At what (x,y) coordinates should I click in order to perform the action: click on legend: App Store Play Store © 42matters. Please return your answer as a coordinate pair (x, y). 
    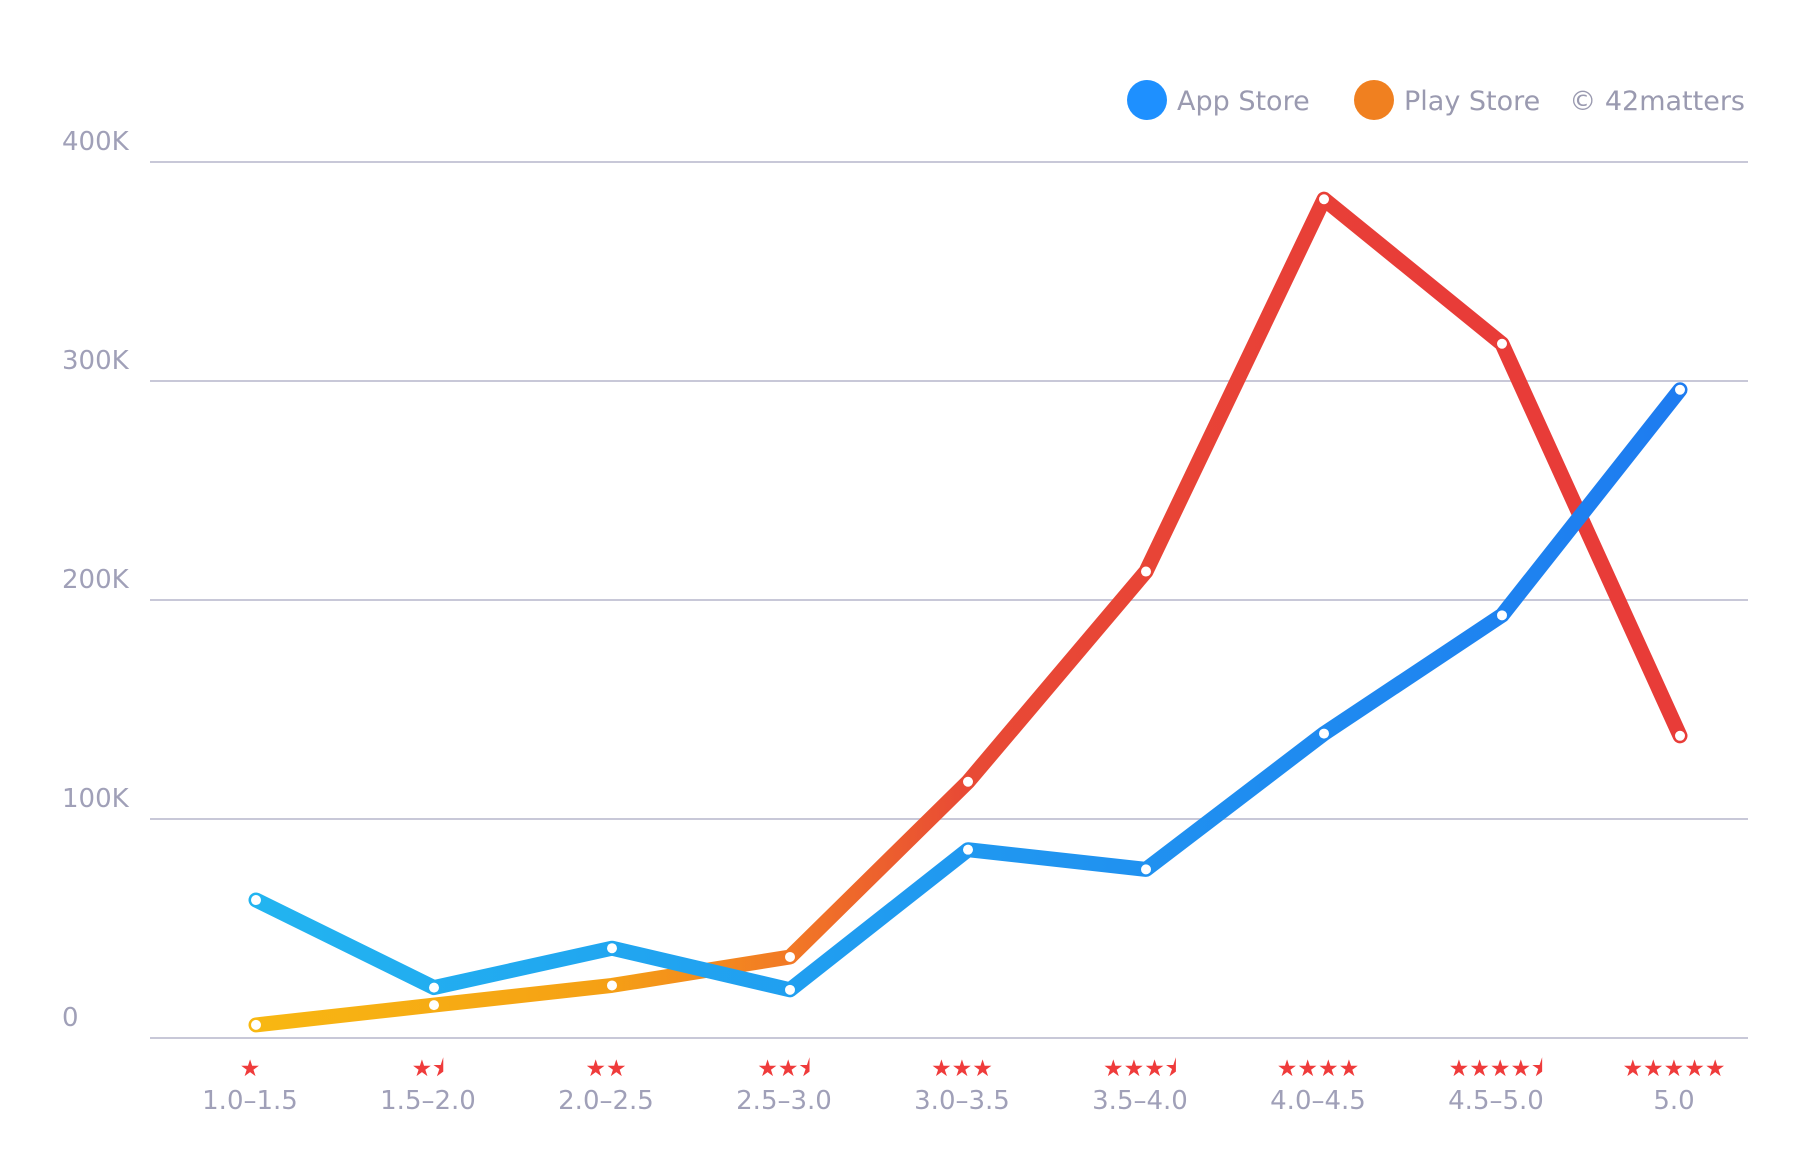
    Looking at the image, I should click on (1436, 100).